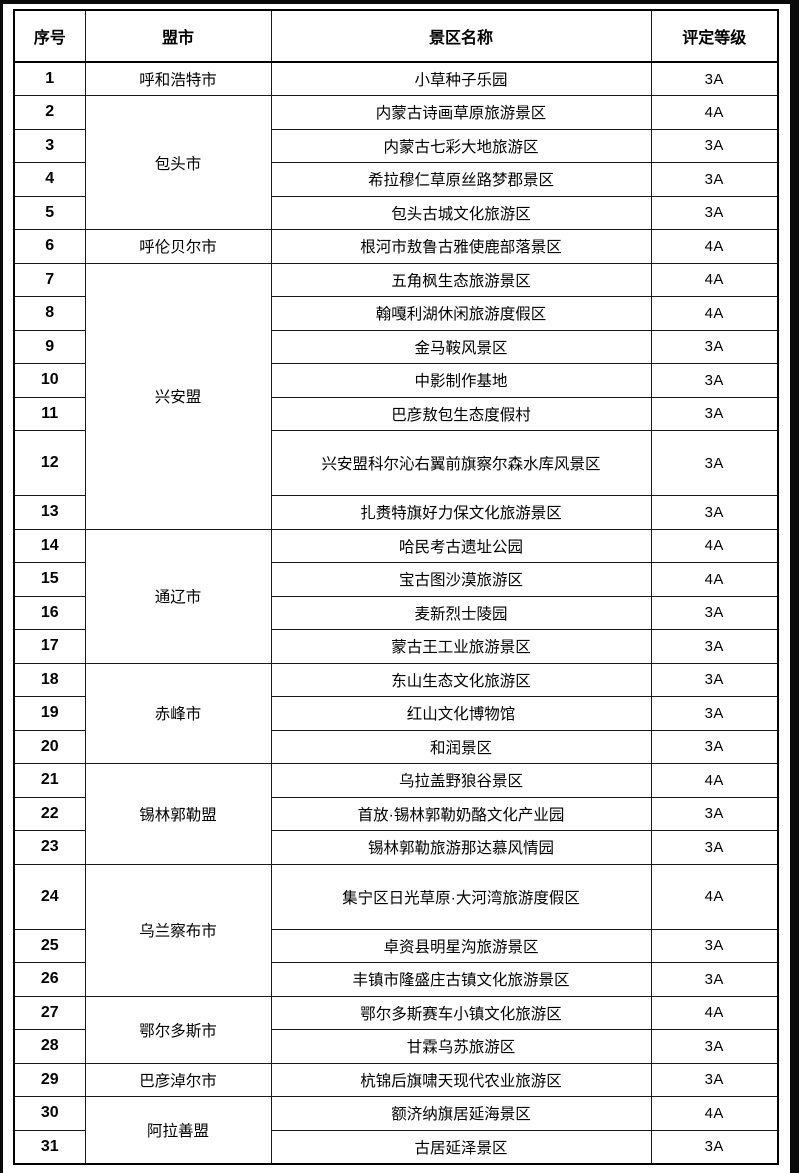 The height and width of the screenshot is (1173, 799). What do you see at coordinates (461, 145) in the screenshot?
I see `scenic-name-cell: 内蒙古七彩大地旅游区` at bounding box center [461, 145].